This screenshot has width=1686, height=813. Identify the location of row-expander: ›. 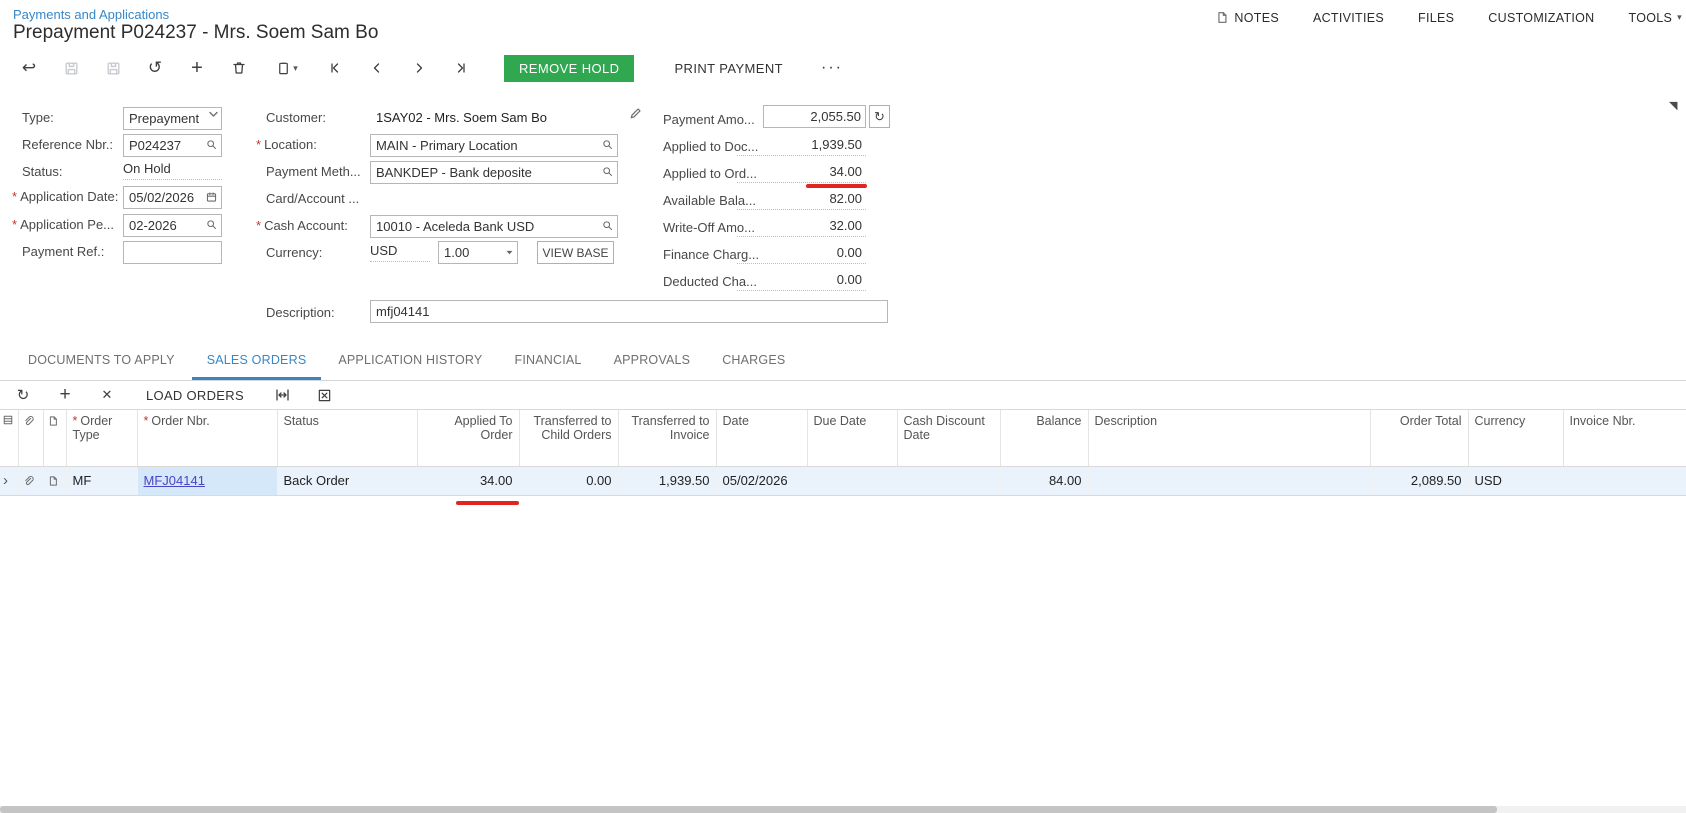
(9, 481).